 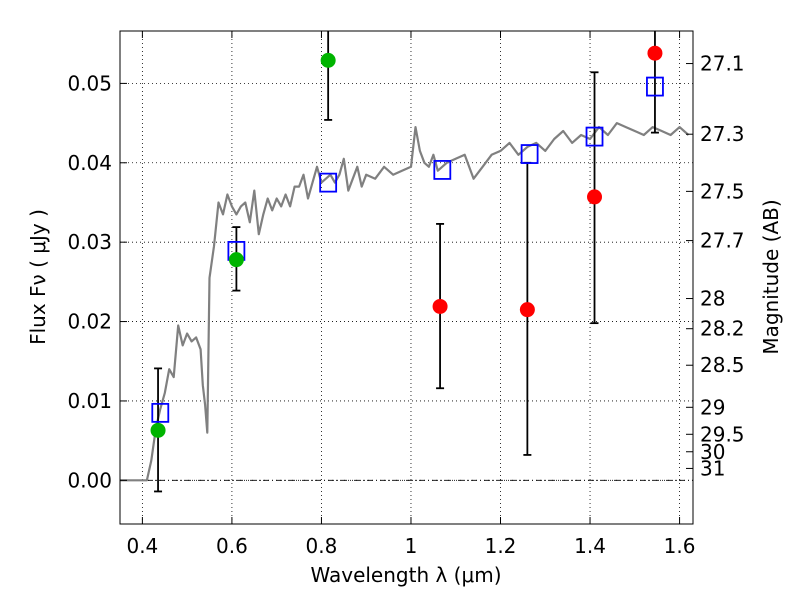 What do you see at coordinates (712, 468) in the screenshot?
I see `y2-tick-label: 31` at bounding box center [712, 468].